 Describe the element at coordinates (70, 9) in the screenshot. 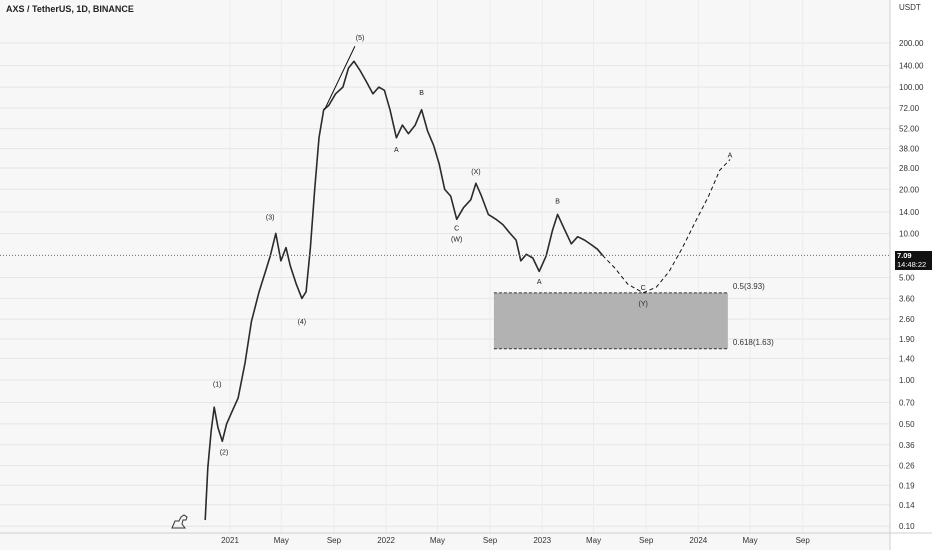

I see `chart-title: AXS / TetherUS, 1D, BINANCE` at that location.